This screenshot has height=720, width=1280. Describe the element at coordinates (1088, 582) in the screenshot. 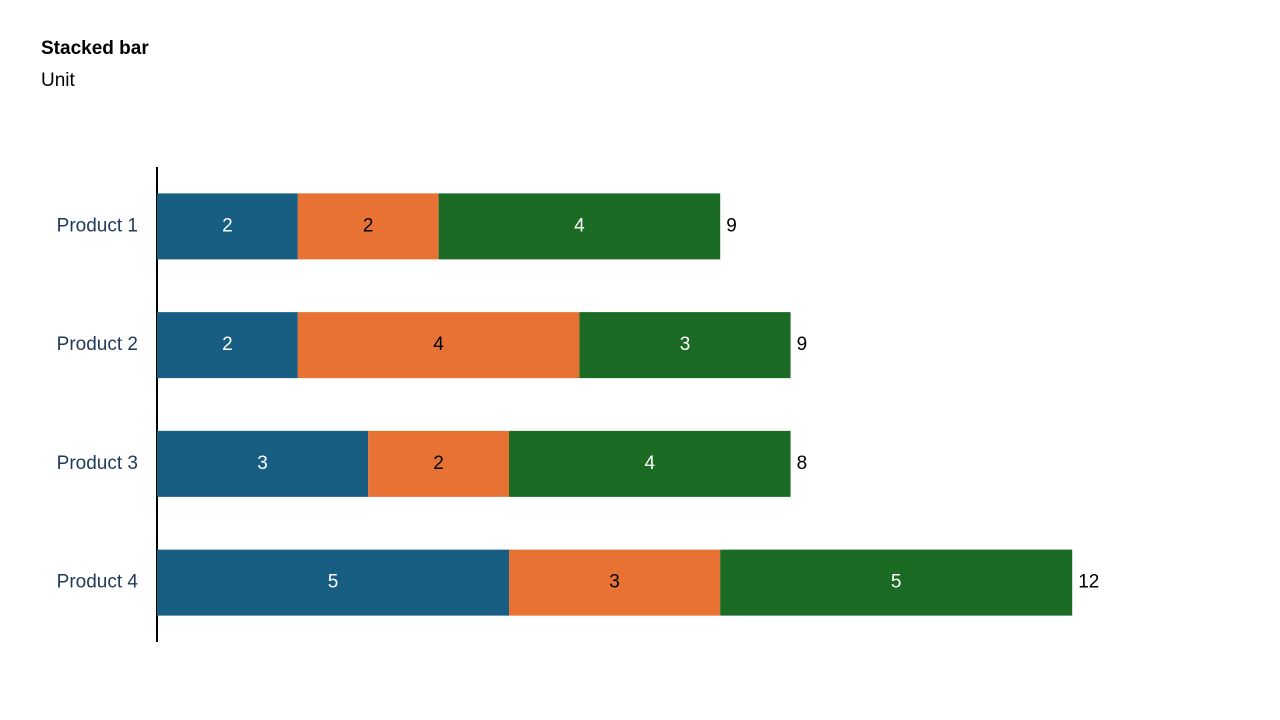

I see `total-label: 12` at that location.